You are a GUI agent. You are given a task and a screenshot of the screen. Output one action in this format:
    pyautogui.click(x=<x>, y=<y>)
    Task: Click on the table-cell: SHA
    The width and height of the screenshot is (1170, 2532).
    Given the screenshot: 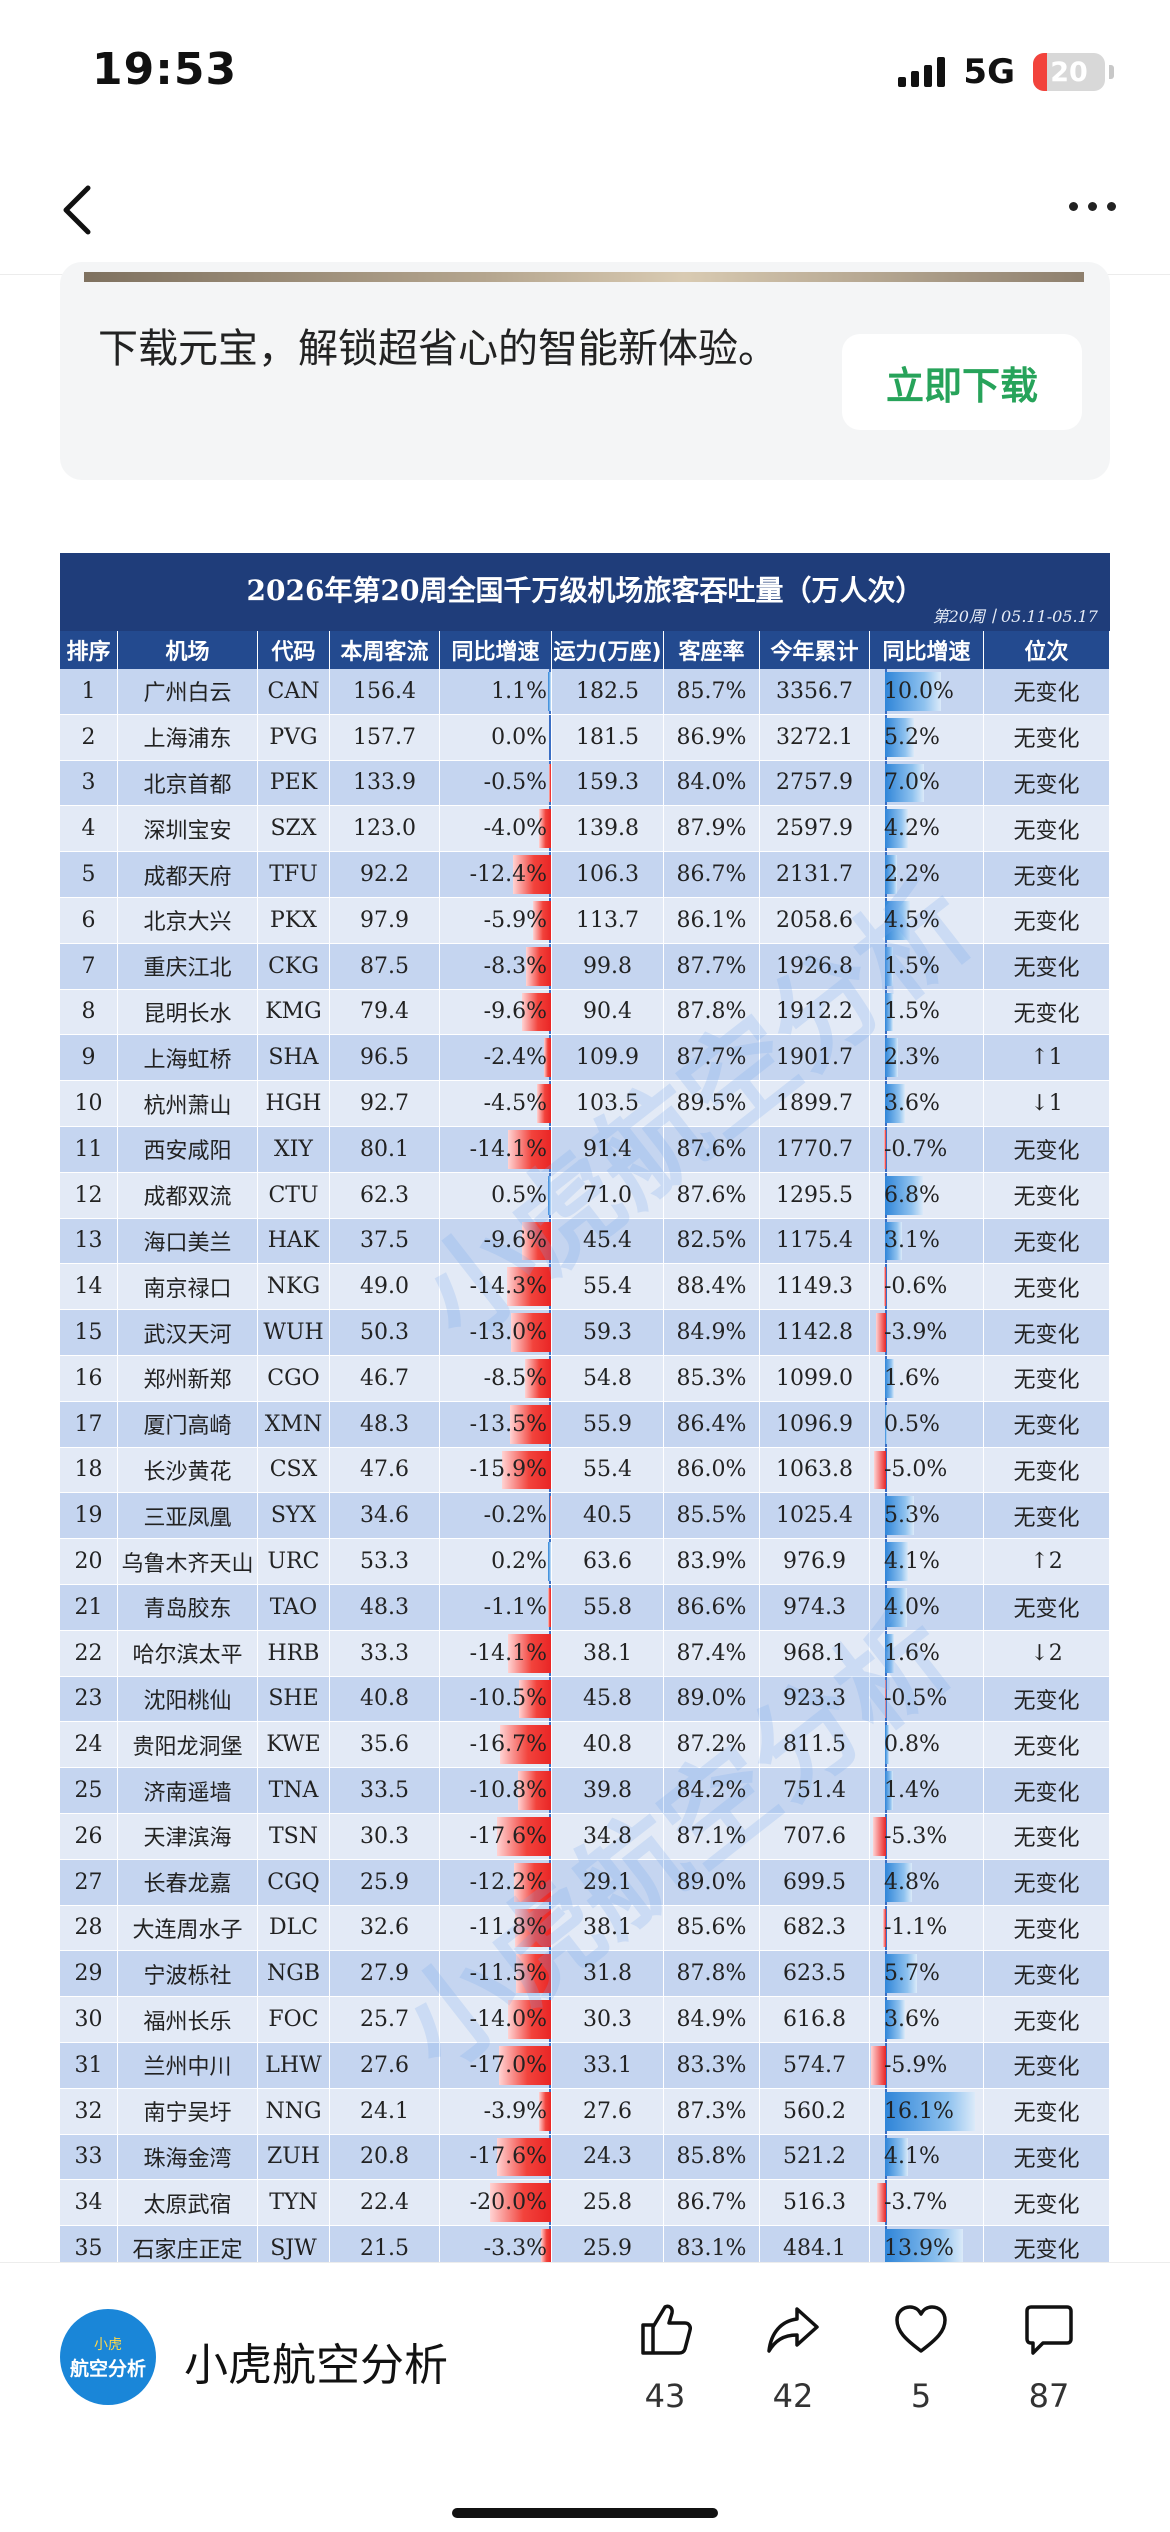 What is the action you would take?
    pyautogui.click(x=294, y=1058)
    